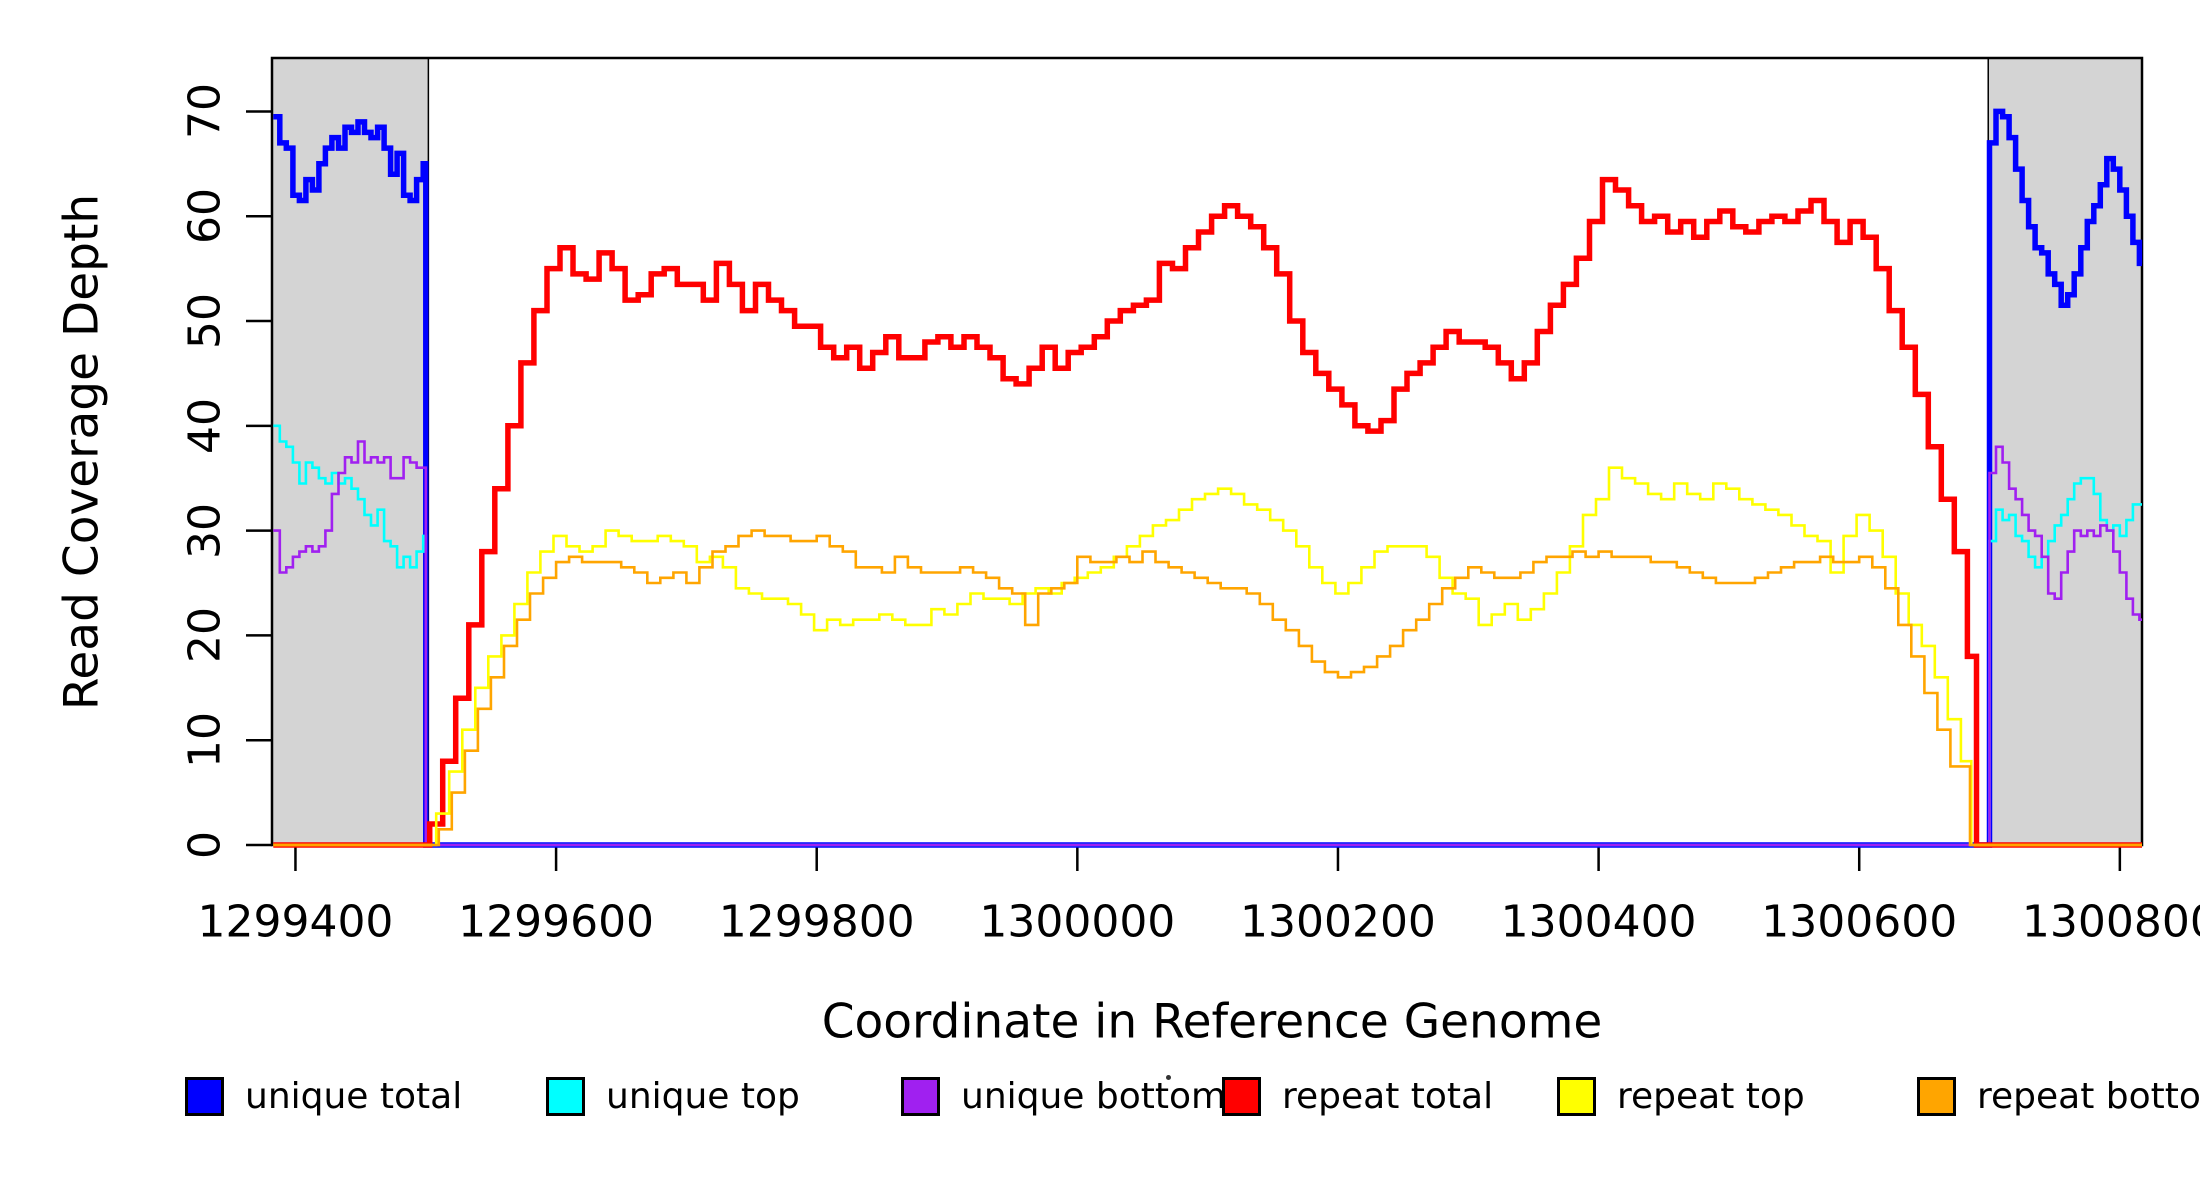 The image size is (2200, 1200). Describe the element at coordinates (205, 321) in the screenshot. I see `y-tick-label-50: 50` at that location.